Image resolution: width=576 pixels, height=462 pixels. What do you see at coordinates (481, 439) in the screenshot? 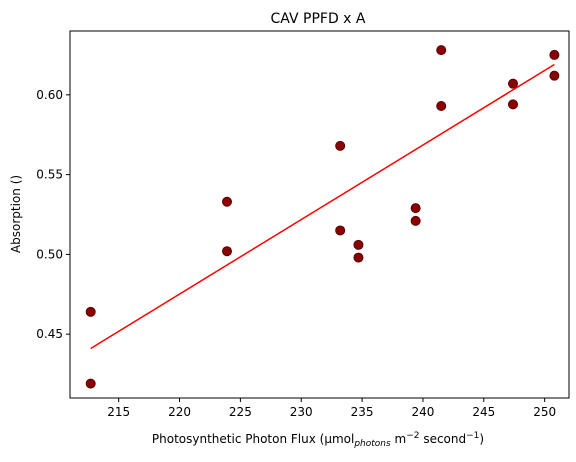
I see `x-axis-label-suffix: )` at bounding box center [481, 439].